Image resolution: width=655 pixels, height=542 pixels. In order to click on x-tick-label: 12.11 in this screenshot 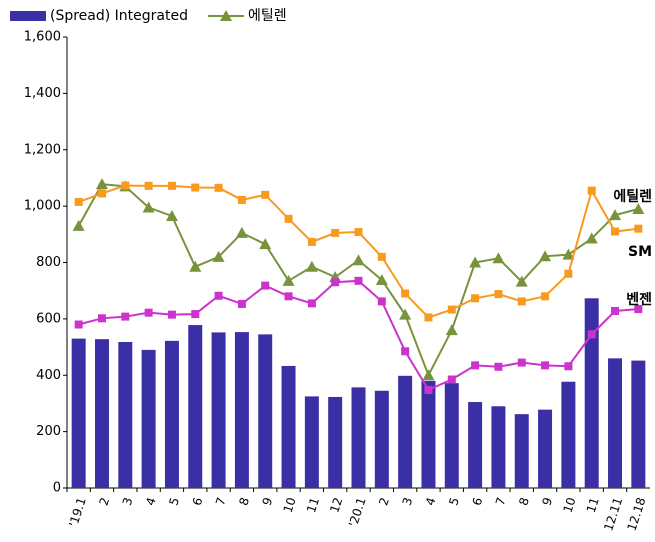, I will do `click(613, 514)`.